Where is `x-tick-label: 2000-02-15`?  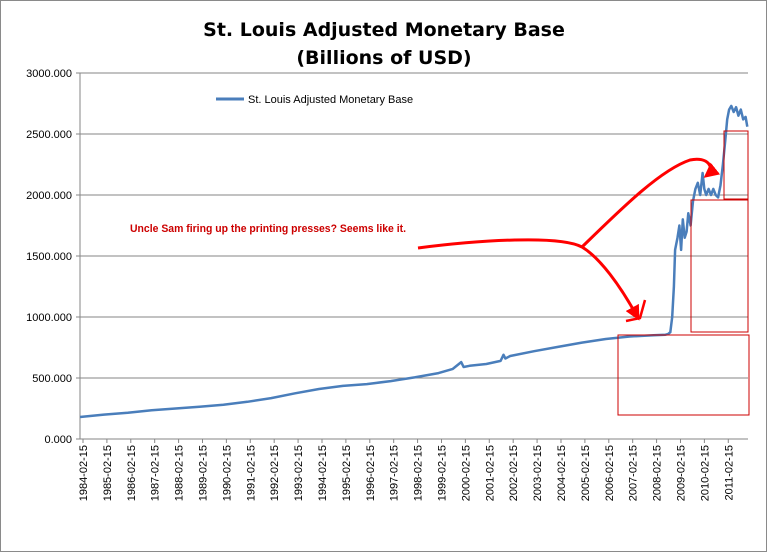 x-tick-label: 2000-02-15 is located at coordinates (466, 473).